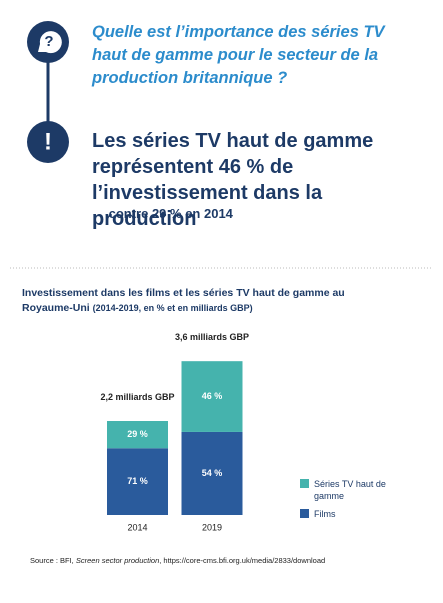 The height and width of the screenshot is (603, 443). I want to click on question-line: production britannique ?, so click(190, 78).